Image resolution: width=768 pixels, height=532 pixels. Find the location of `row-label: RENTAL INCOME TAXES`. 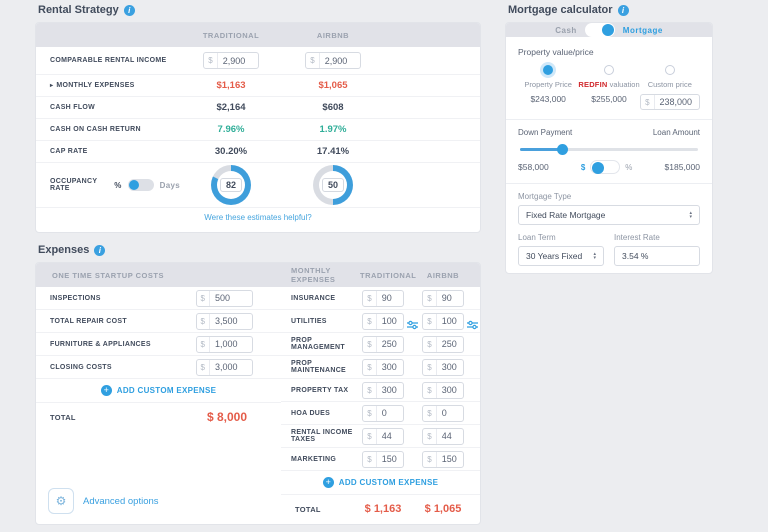

row-label: RENTAL INCOME TAXES is located at coordinates (322, 436).